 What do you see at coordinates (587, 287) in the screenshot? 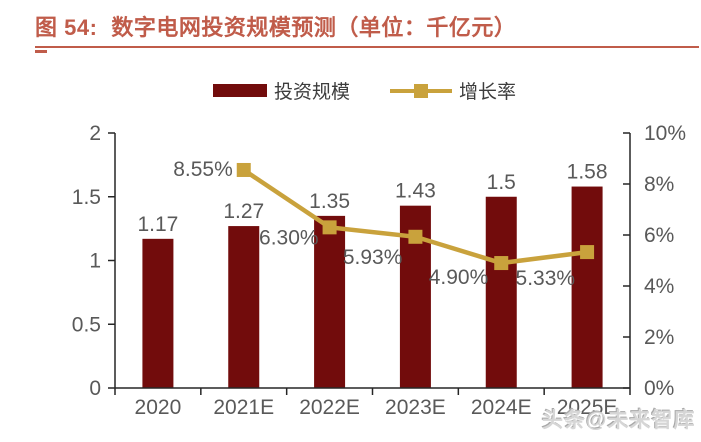
I see `bar-2025E` at bounding box center [587, 287].